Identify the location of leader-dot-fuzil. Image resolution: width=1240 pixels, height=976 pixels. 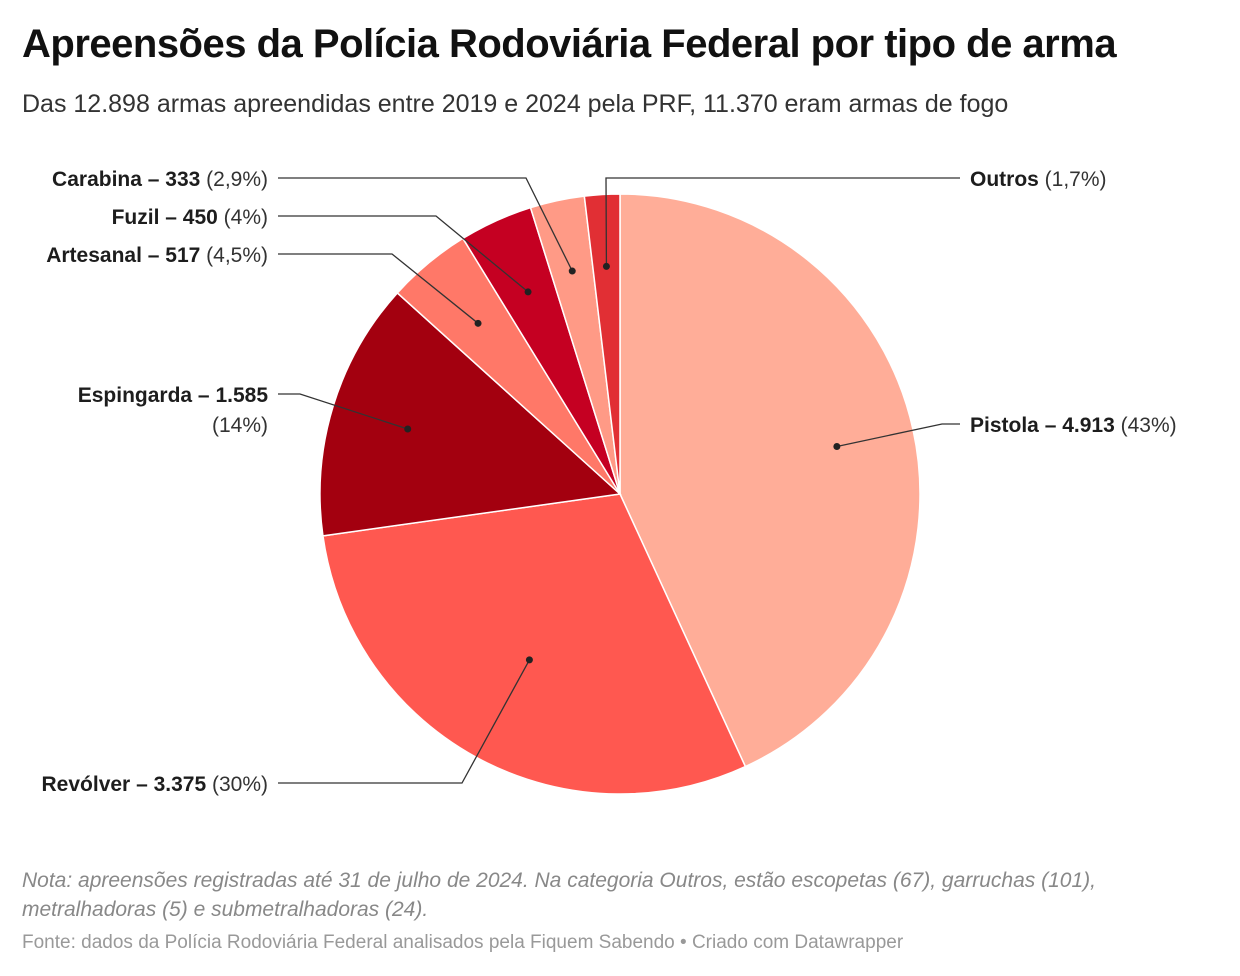
(528, 292).